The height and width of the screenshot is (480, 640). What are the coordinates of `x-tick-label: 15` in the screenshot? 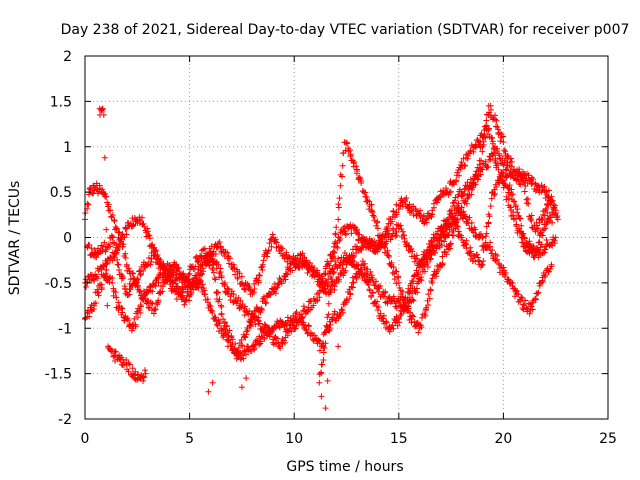 It's located at (399, 439).